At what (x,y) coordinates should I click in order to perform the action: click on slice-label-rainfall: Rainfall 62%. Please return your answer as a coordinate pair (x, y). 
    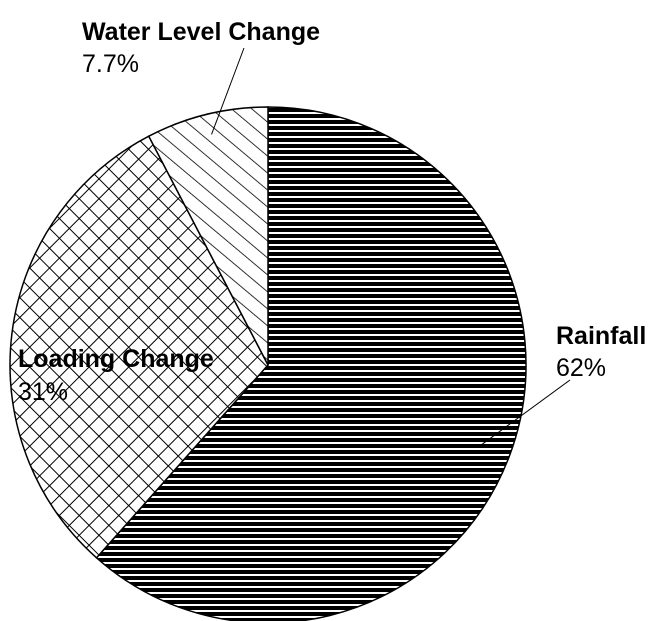
    Looking at the image, I should click on (601, 352).